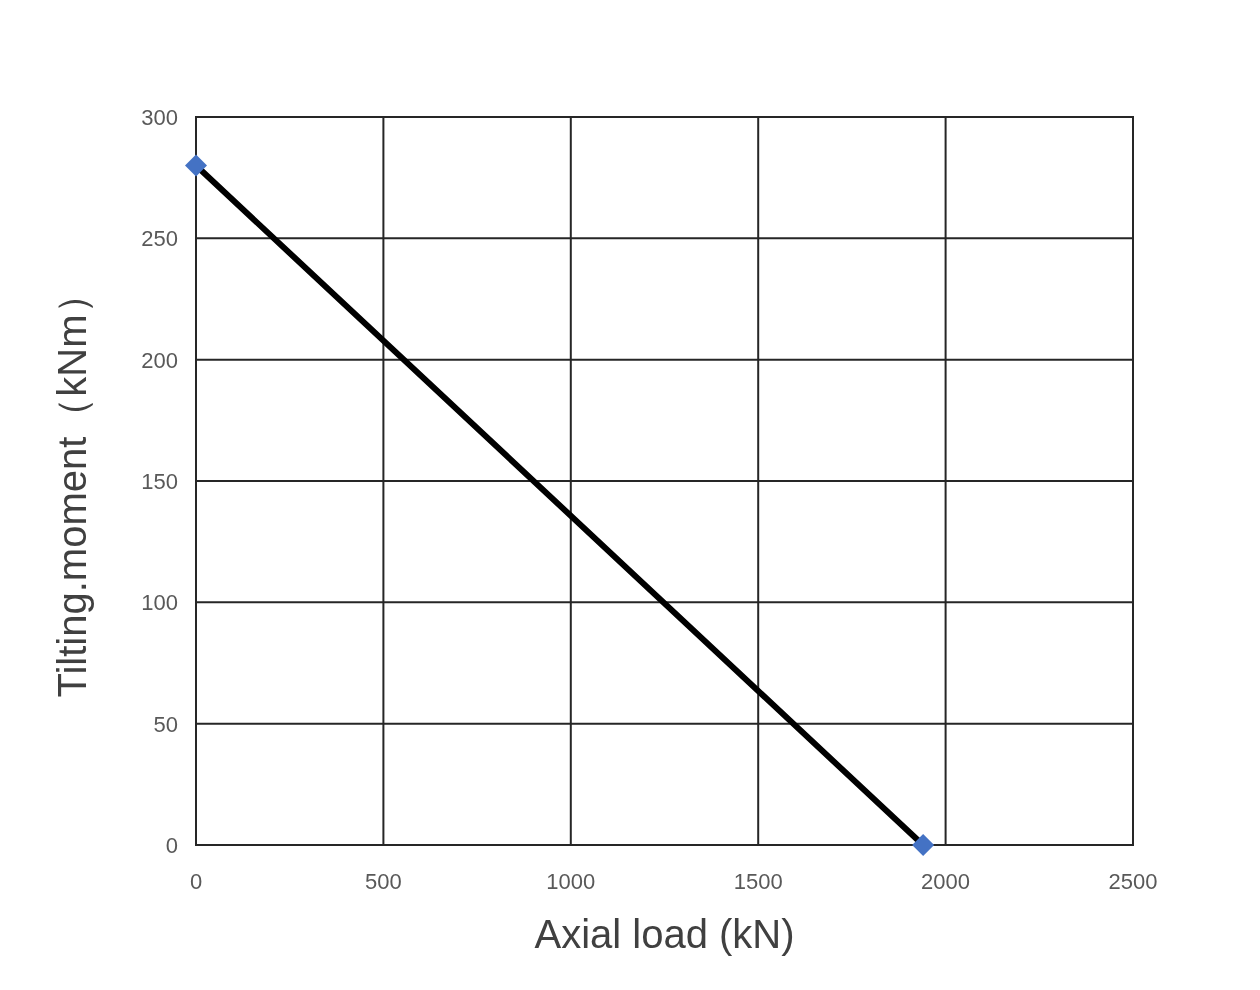 The width and height of the screenshot is (1260, 990). What do you see at coordinates (571, 881) in the screenshot?
I see `x-tick-label: 1000` at bounding box center [571, 881].